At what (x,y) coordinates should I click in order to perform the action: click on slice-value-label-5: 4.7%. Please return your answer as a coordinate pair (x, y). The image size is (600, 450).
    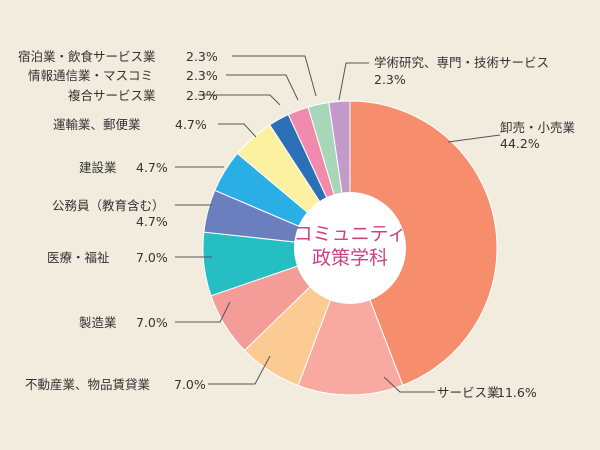
    Looking at the image, I should click on (152, 221).